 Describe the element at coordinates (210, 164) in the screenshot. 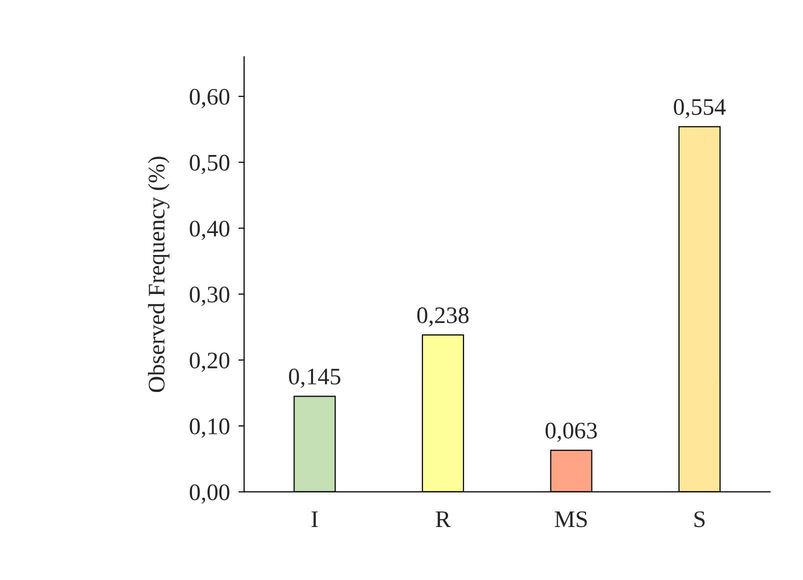

I see `y-tick-label: 0,50` at that location.